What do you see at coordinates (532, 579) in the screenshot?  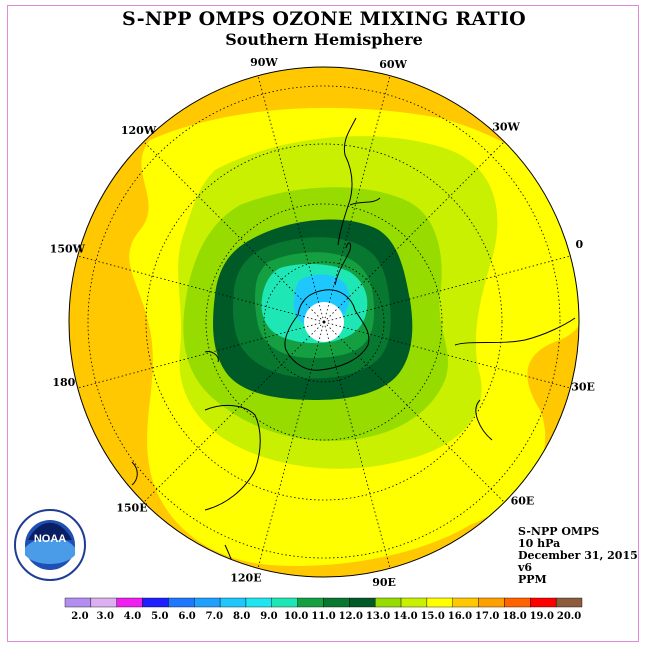 I see `info-units: PPM` at bounding box center [532, 579].